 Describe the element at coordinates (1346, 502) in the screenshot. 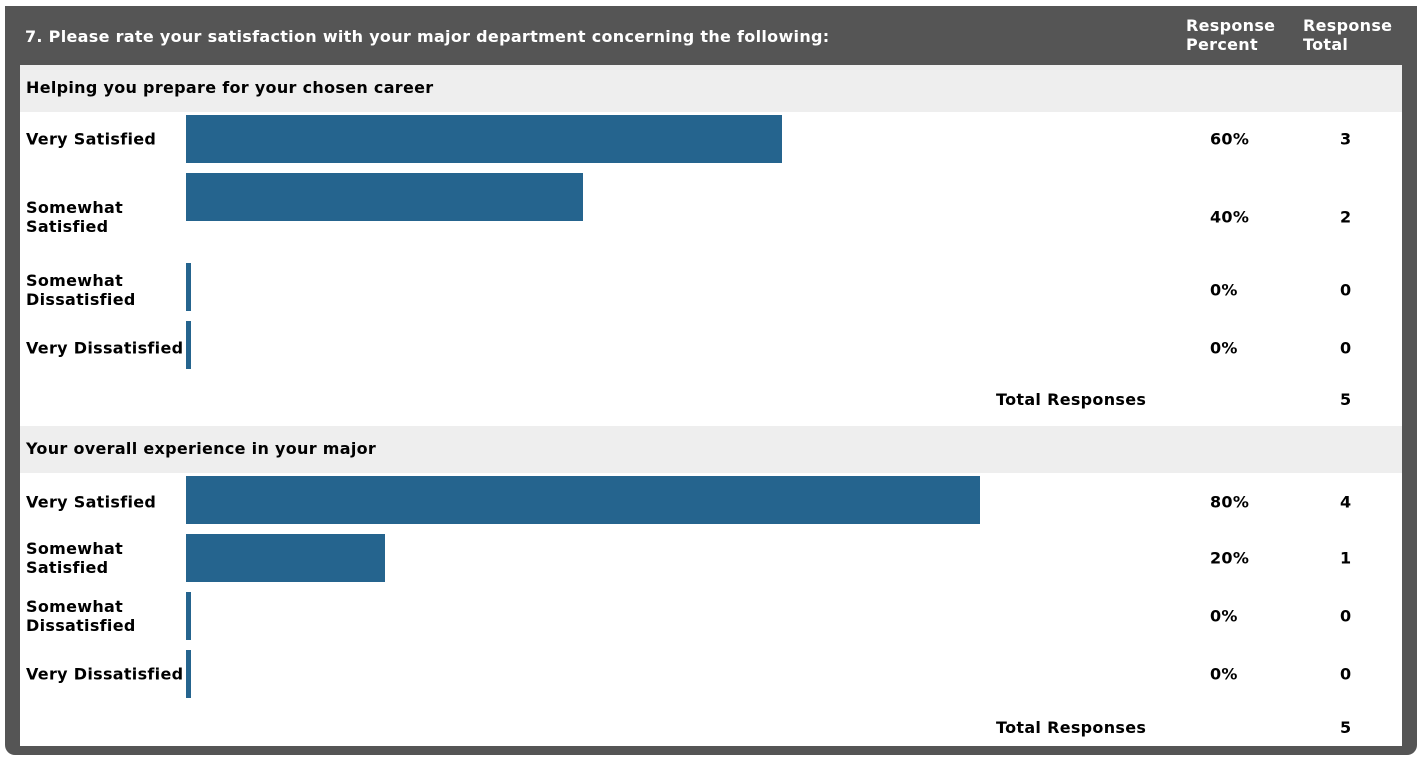

I see `response-count: 4` at that location.